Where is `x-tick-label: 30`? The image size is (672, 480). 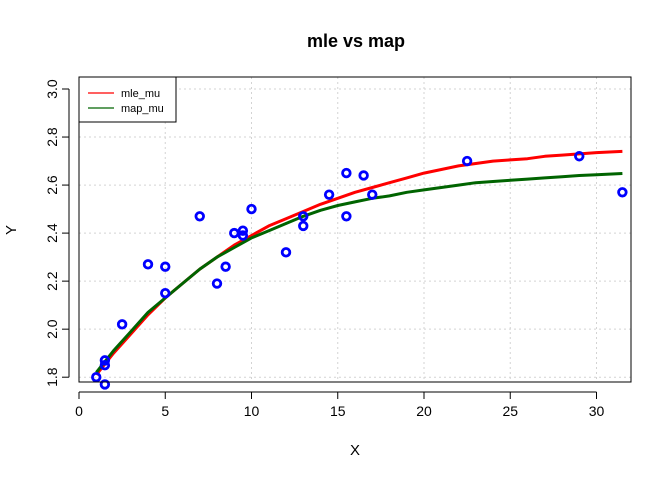
x-tick-label: 30 is located at coordinates (597, 411).